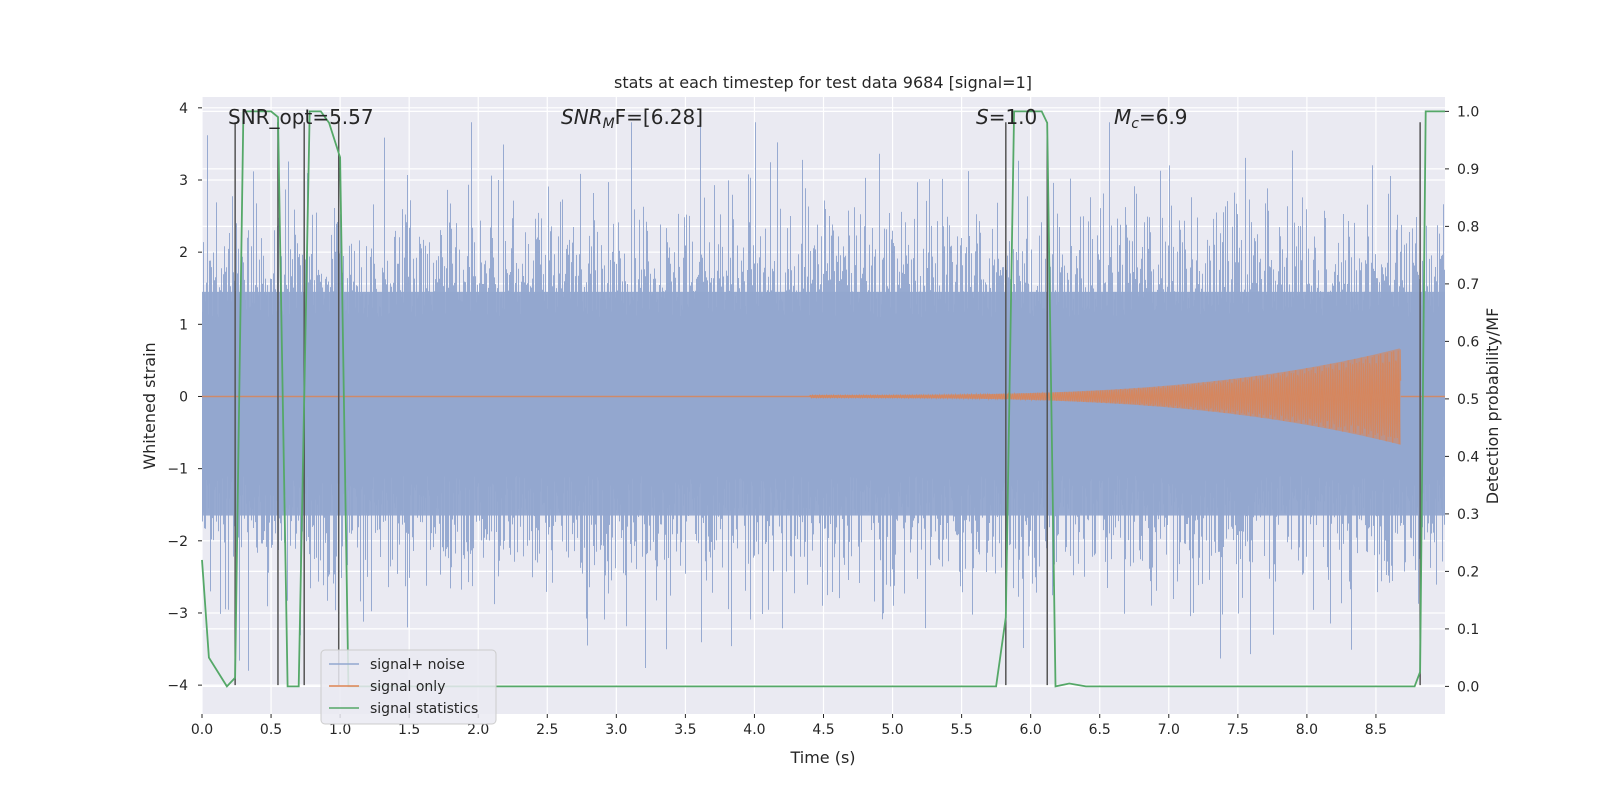  I want to click on y-tick-label: 1, so click(183, 325).